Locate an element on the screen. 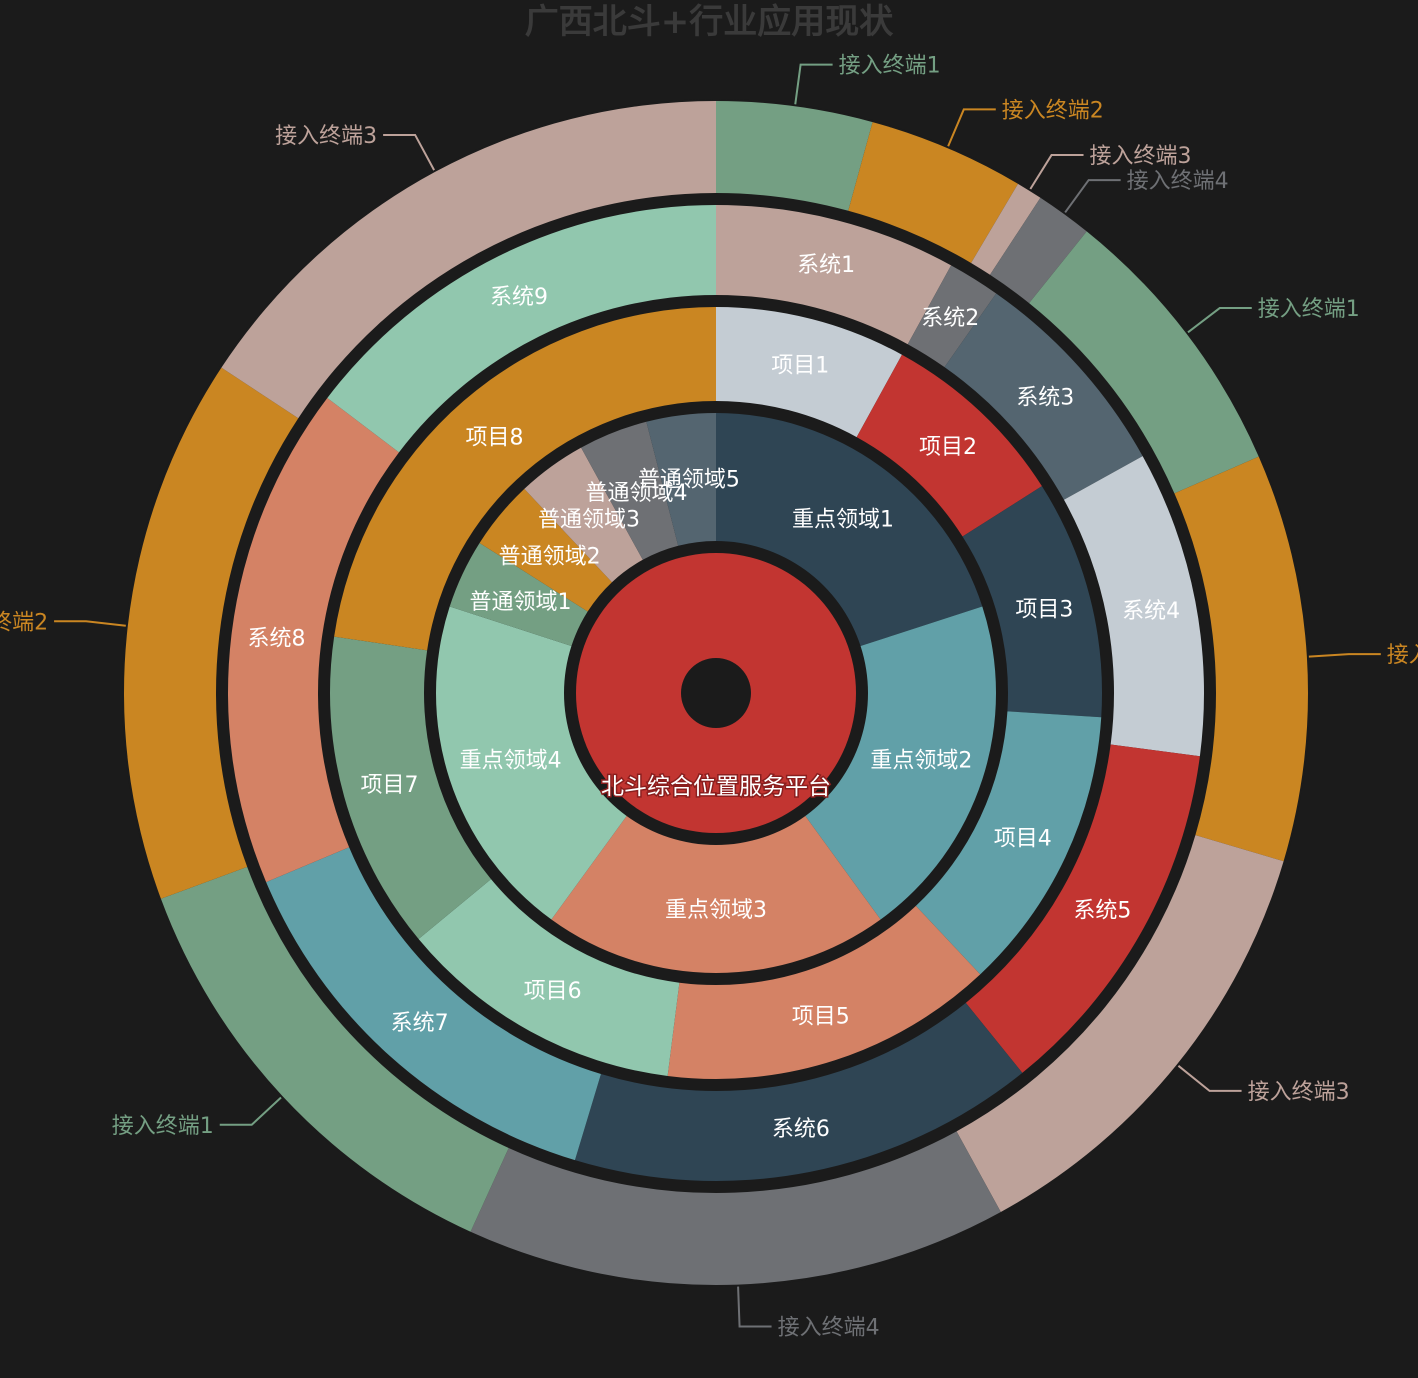 This screenshot has height=1378, width=1418. systems-label: 系统8 is located at coordinates (276, 638).